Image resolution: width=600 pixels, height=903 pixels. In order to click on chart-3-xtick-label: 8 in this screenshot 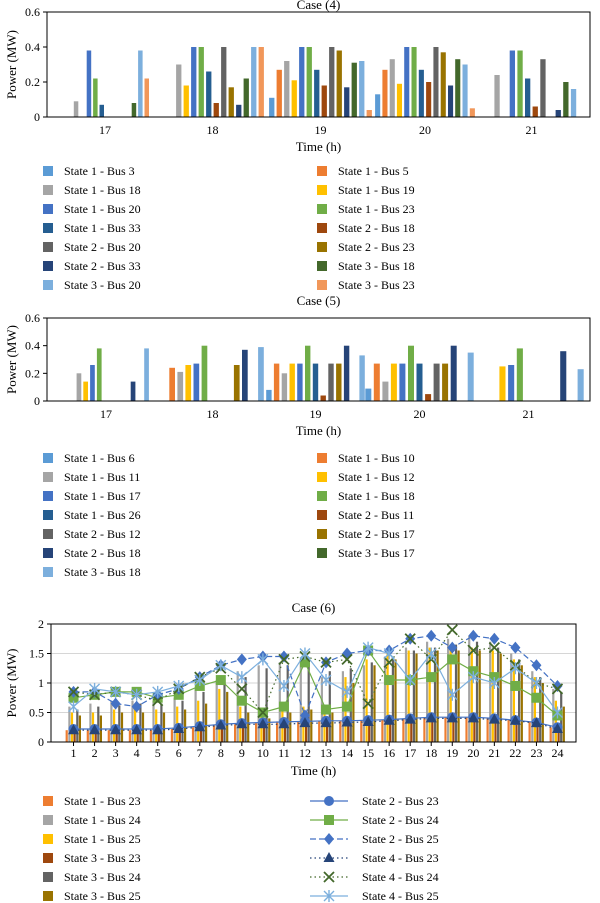, I will do `click(221, 753)`.